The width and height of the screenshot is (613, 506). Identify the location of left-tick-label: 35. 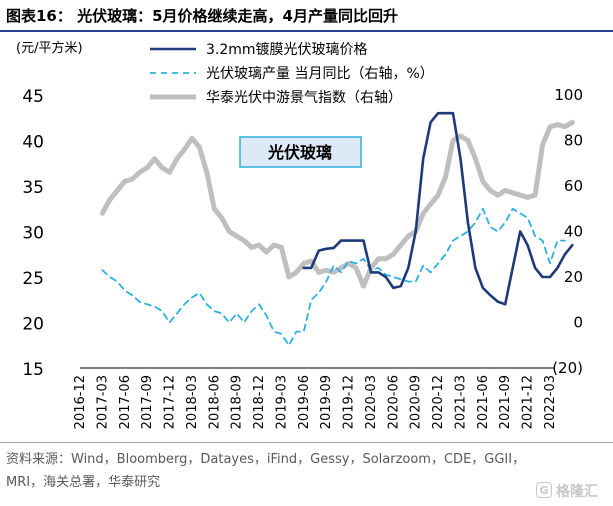
(33, 188).